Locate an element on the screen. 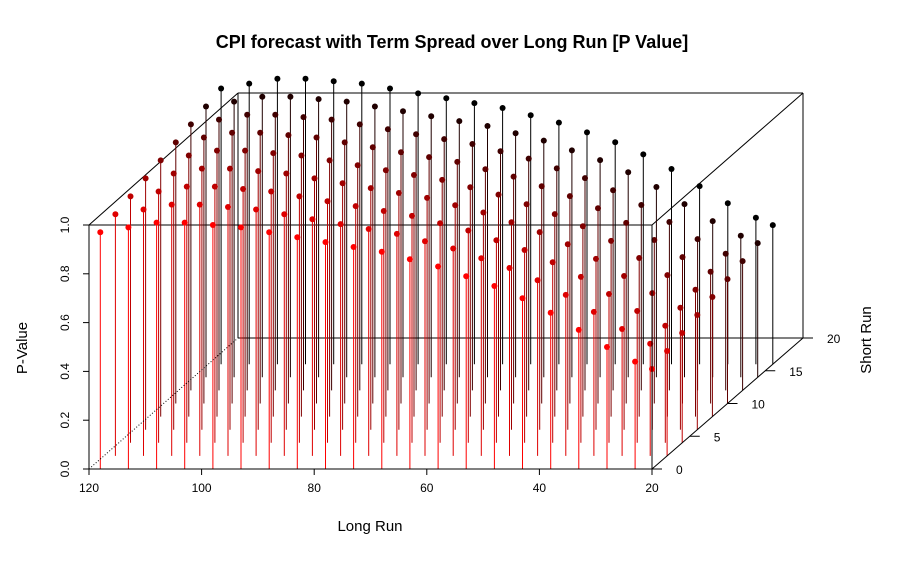  x-tick-label: 80 is located at coordinates (315, 488).